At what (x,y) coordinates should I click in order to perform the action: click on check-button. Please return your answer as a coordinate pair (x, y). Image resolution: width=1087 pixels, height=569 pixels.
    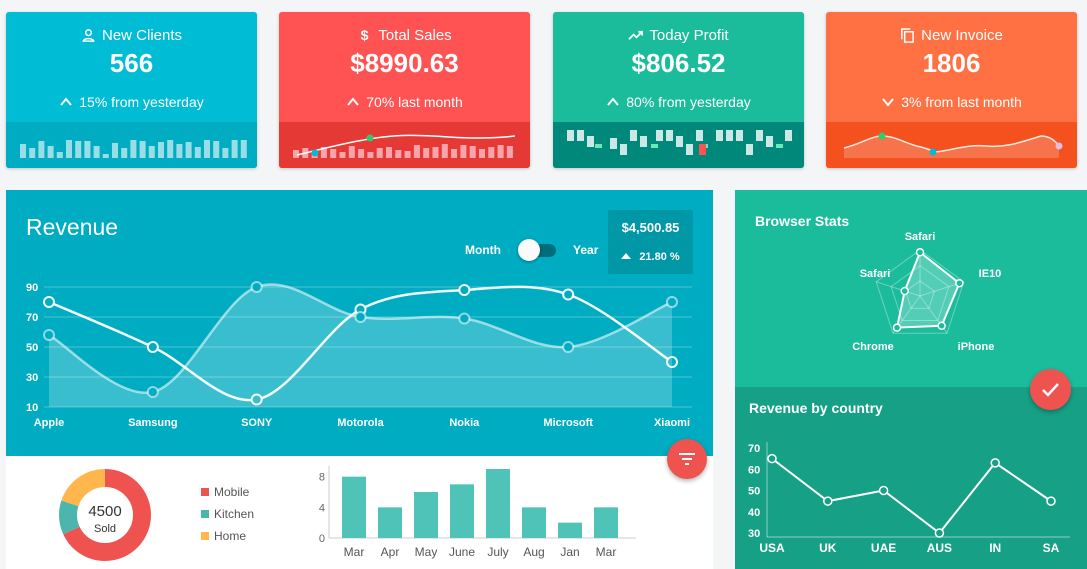
    Looking at the image, I should click on (1050, 389).